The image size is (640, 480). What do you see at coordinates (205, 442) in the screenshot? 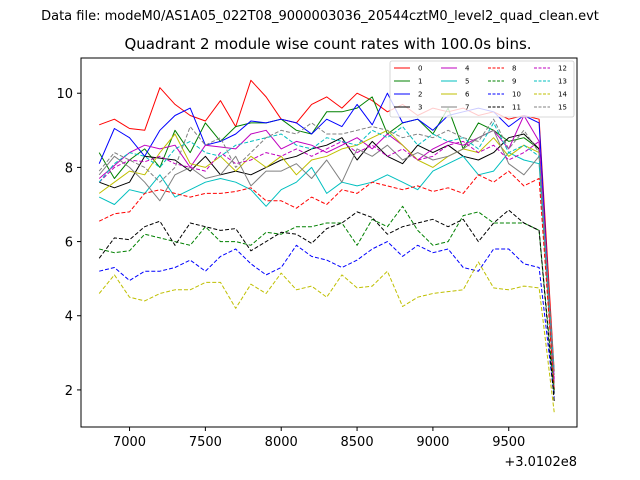
I see `x-tick-label: 7500` at bounding box center [205, 442].